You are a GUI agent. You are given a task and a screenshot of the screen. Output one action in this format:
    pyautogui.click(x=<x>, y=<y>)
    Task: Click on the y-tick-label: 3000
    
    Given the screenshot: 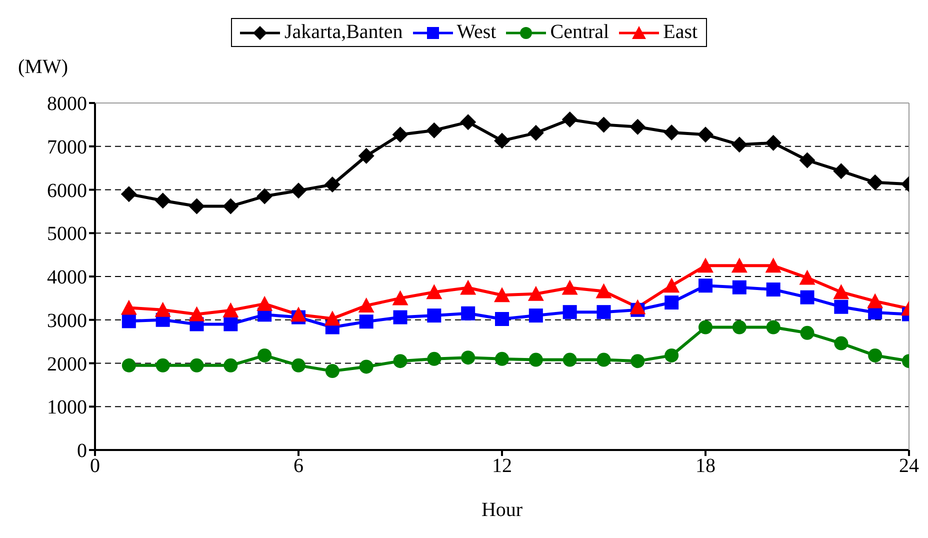 What is the action you would take?
    pyautogui.click(x=67, y=321)
    